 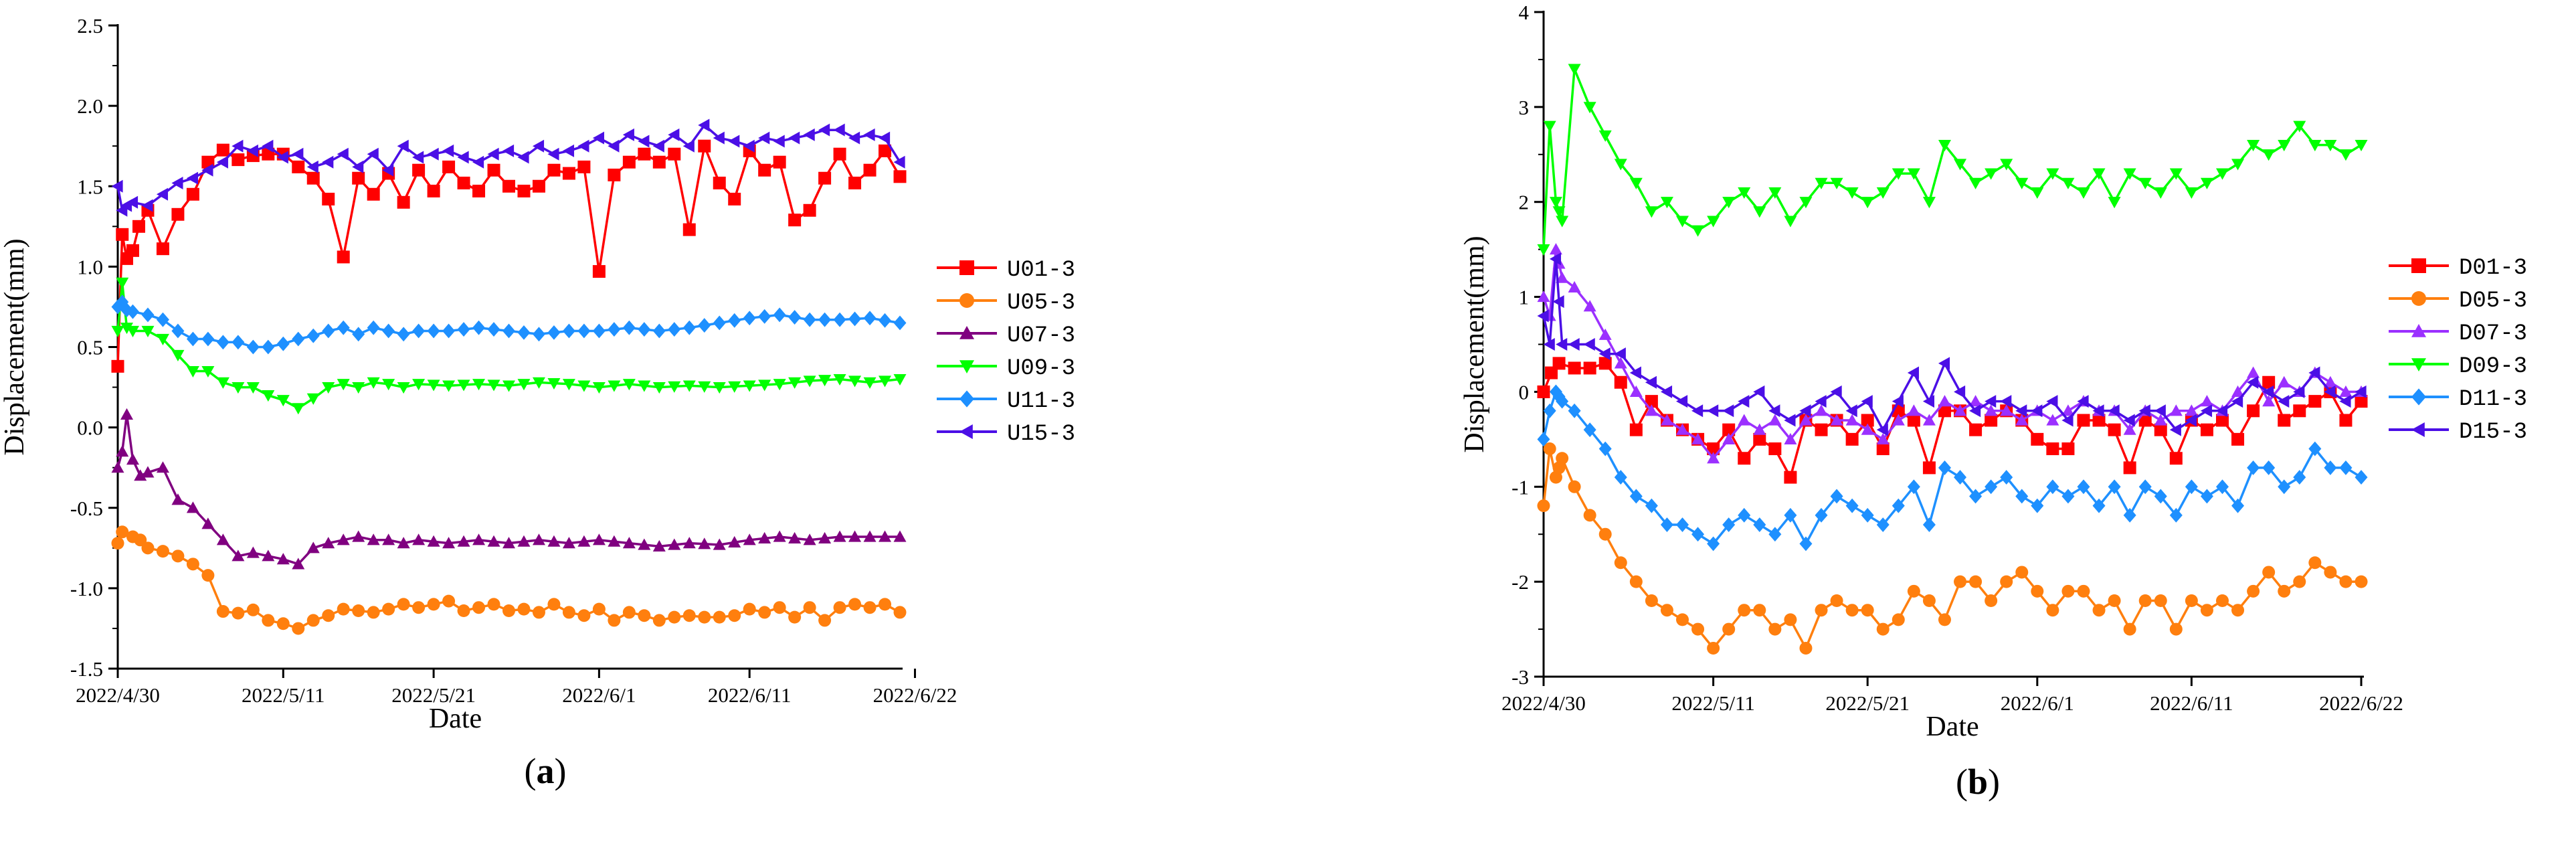 What do you see at coordinates (1524, 297) in the screenshot?
I see `y-tick-label: 1` at bounding box center [1524, 297].